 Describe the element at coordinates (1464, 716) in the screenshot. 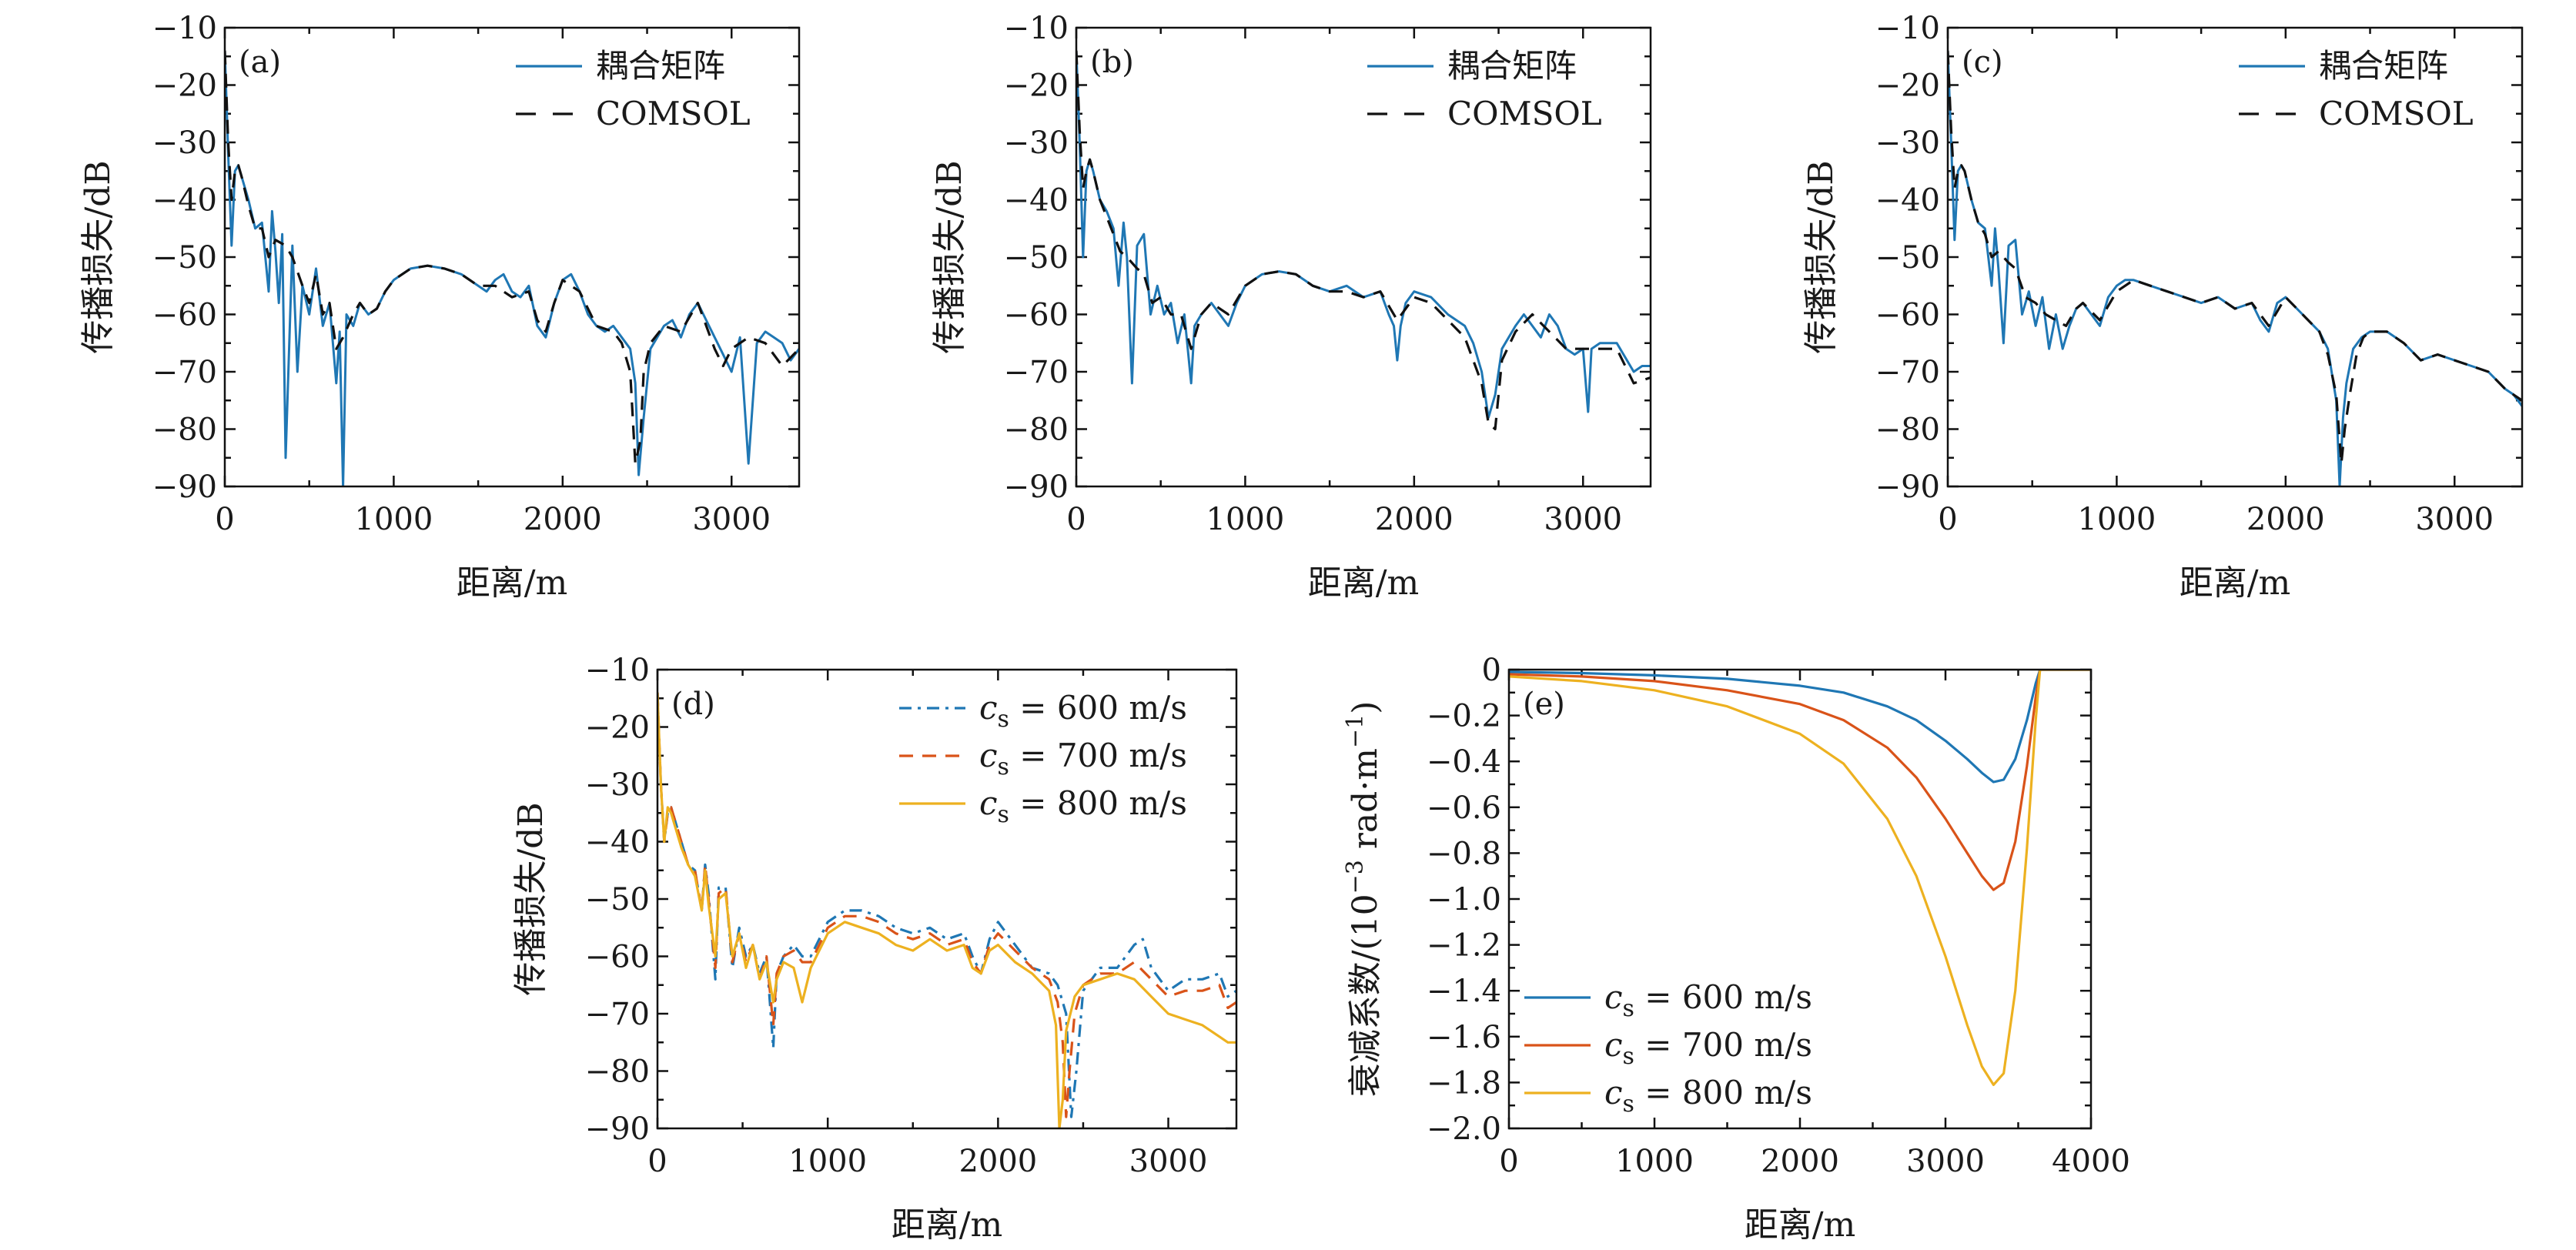

I see `y-tick-label: −0.2` at that location.